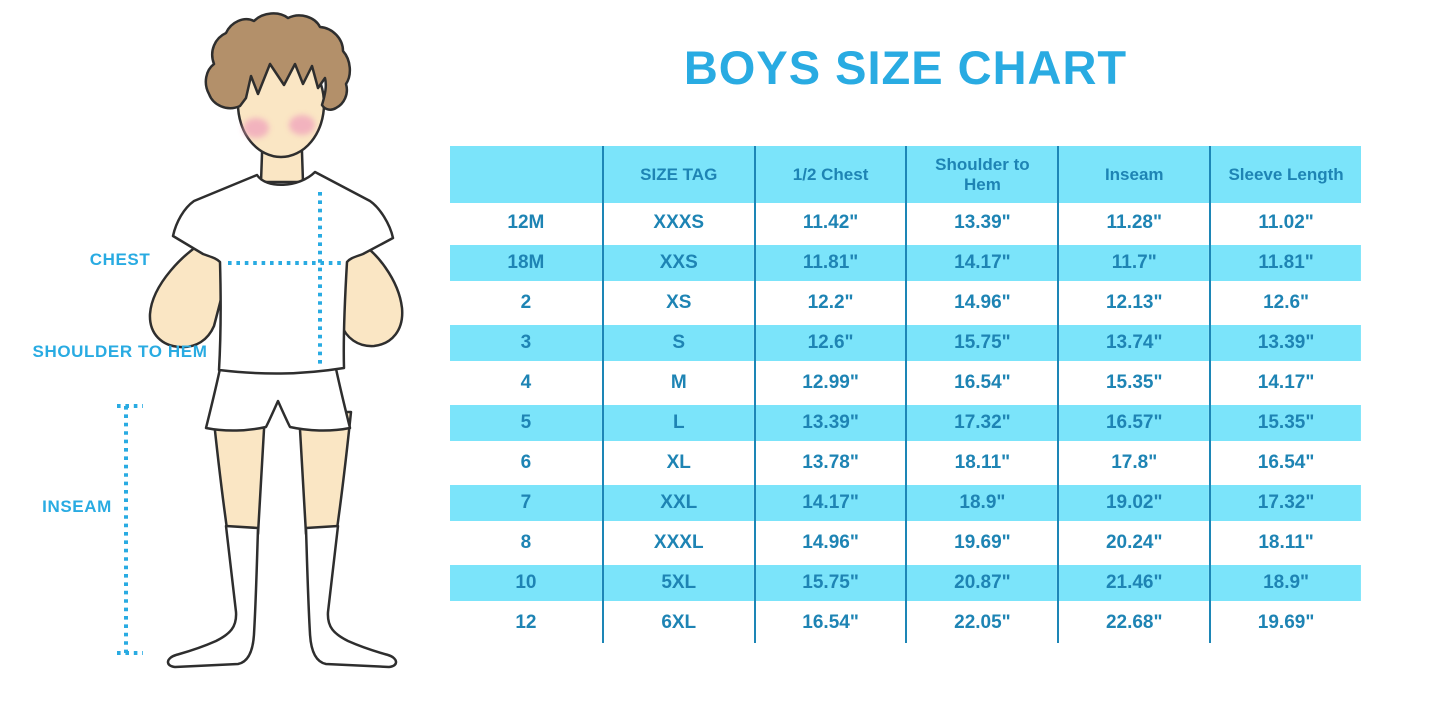  What do you see at coordinates (829, 503) in the screenshot?
I see `half-chest-cell: 14.17"` at bounding box center [829, 503].